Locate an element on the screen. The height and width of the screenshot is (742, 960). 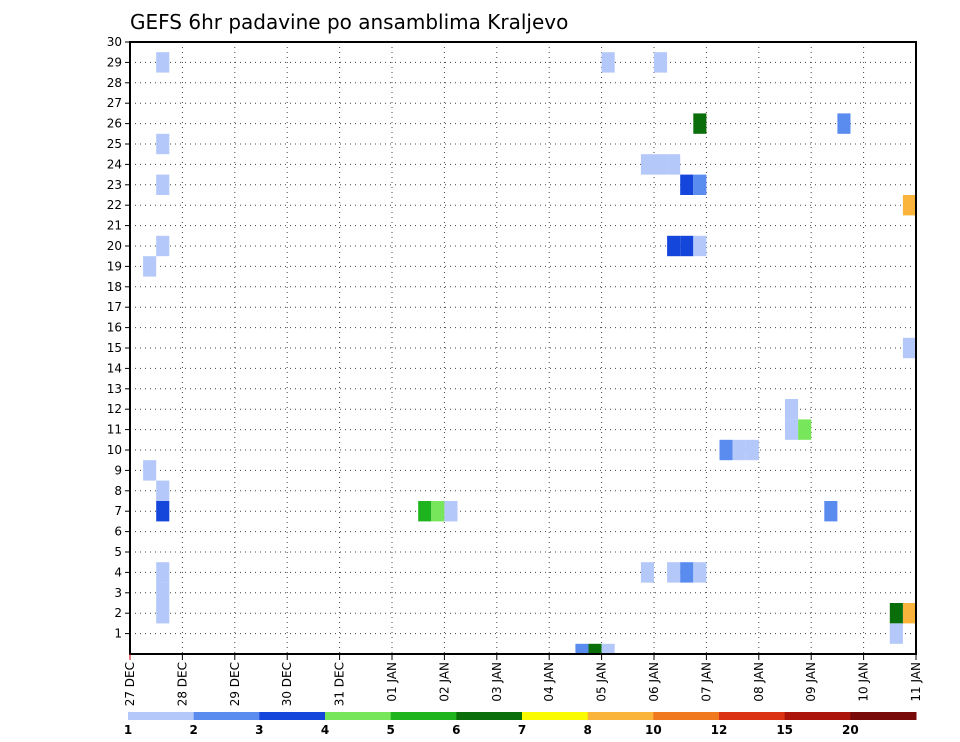
y-tick-label: 14 is located at coordinates (114, 368).